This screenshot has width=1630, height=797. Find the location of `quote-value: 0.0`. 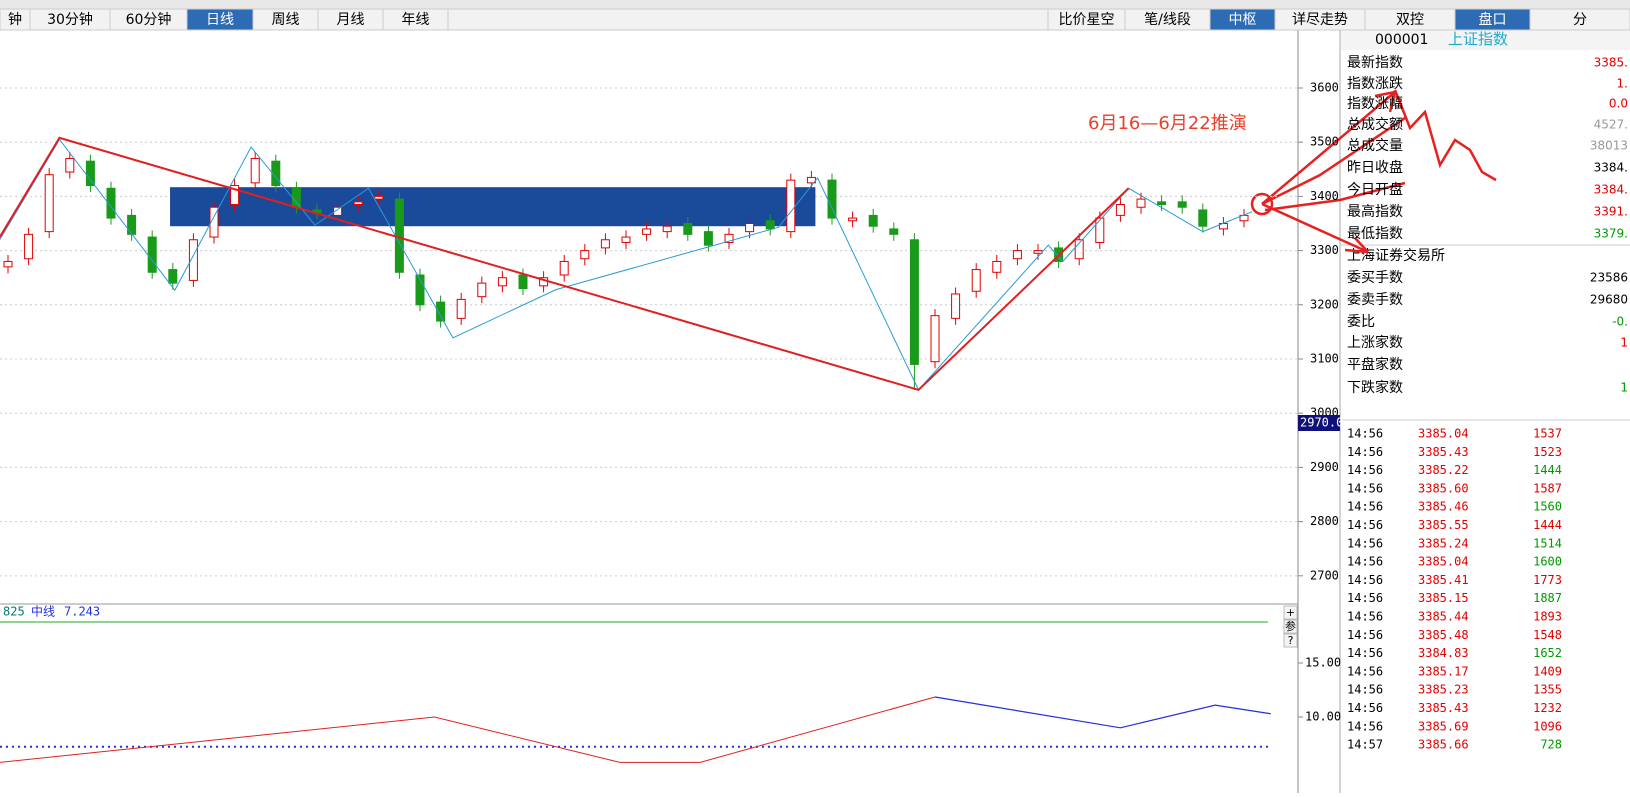

quote-value: 0.0 is located at coordinates (1618, 104).